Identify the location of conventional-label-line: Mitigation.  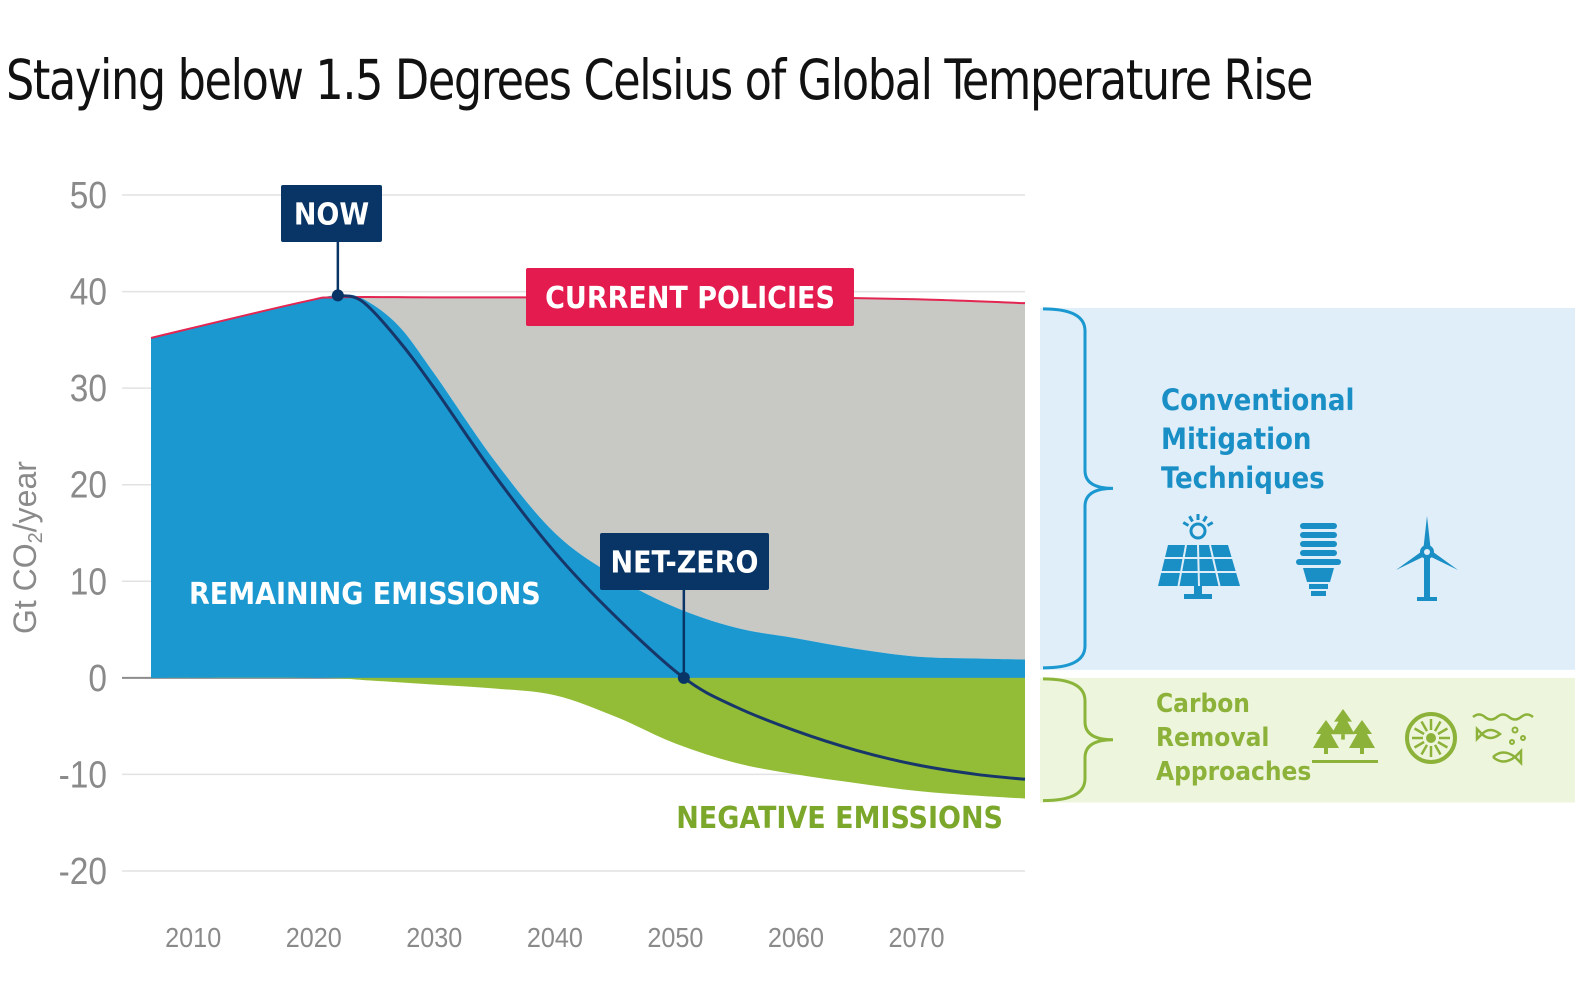
(1236, 439).